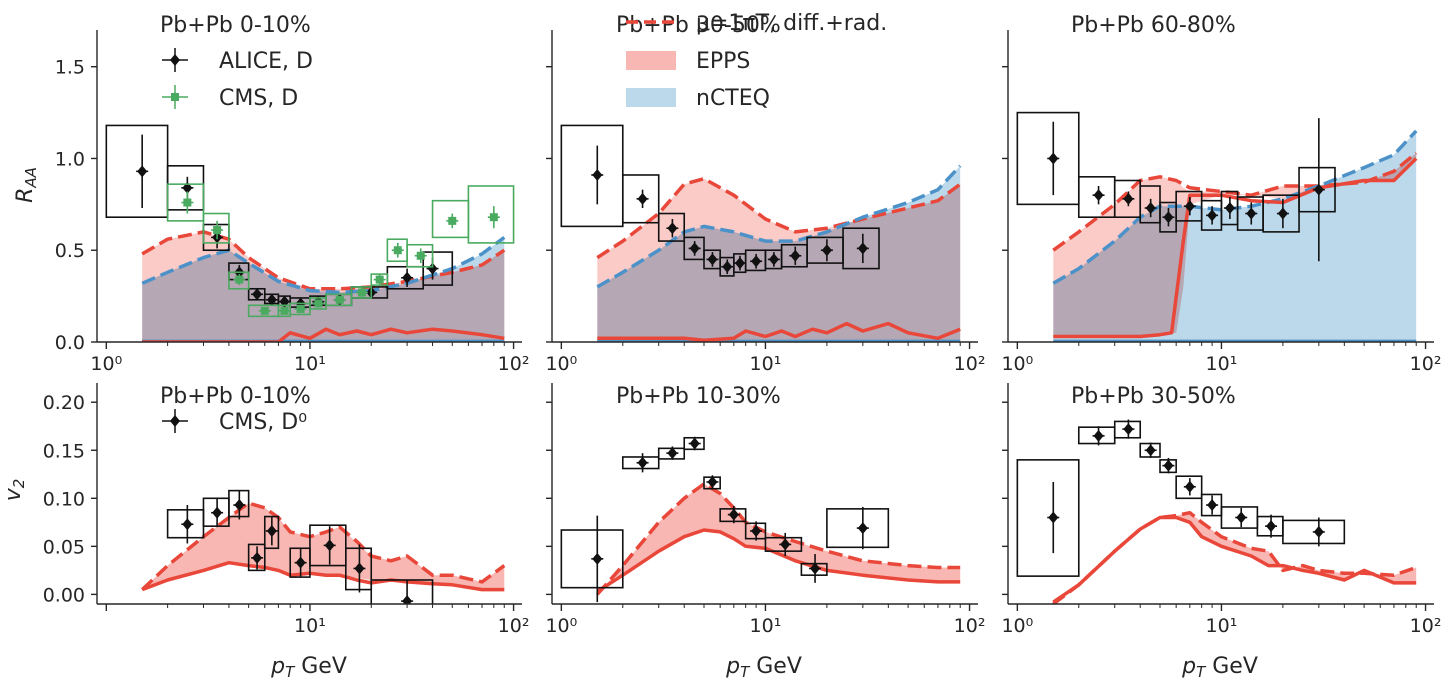 Image resolution: width=1452 pixels, height=682 pixels. I want to click on panel-v2_10_30: 10⁰ 10¹ 10² Pb+Pb 10-30%, so click(765, 510).